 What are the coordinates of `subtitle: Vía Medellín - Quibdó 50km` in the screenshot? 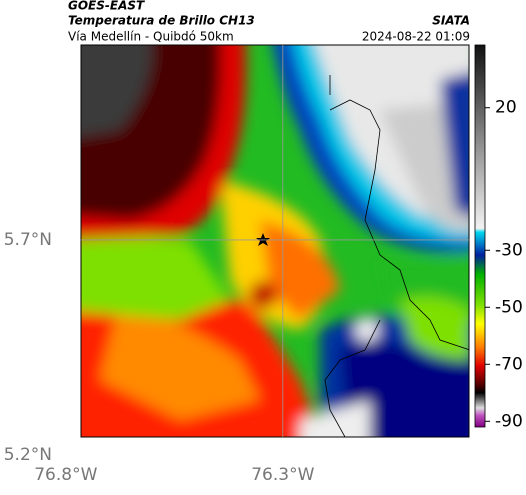 It's located at (151, 37).